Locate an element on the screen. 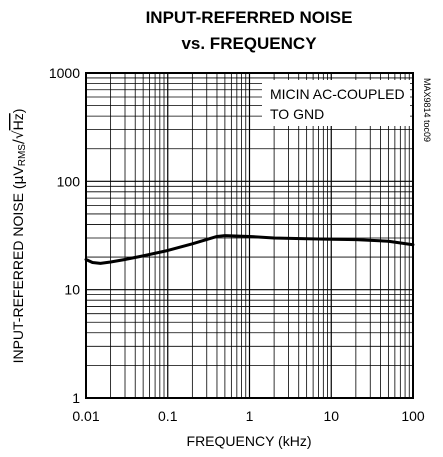 The height and width of the screenshot is (457, 443). x-axis-label: FREQUENCY (kHz) is located at coordinates (249, 441).